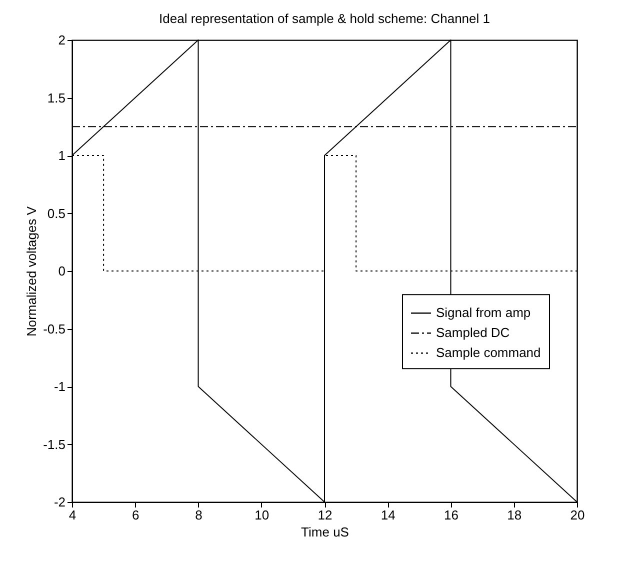 The height and width of the screenshot is (576, 642). What do you see at coordinates (488, 352) in the screenshot?
I see `legend-label: Sample command` at bounding box center [488, 352].